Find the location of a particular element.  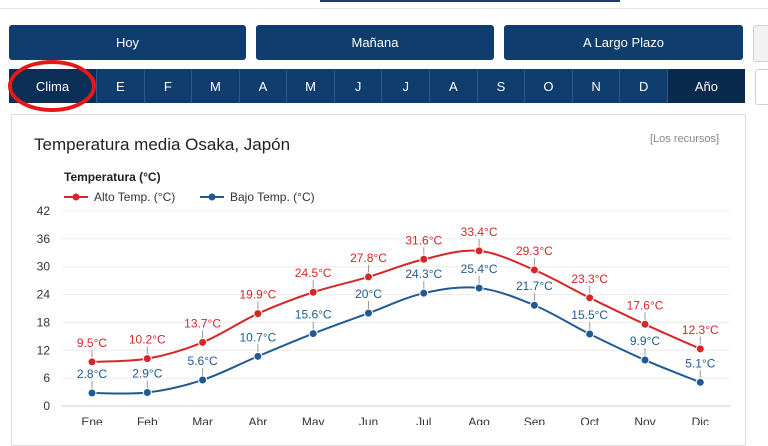

data-label: 23.3°C is located at coordinates (589, 279).